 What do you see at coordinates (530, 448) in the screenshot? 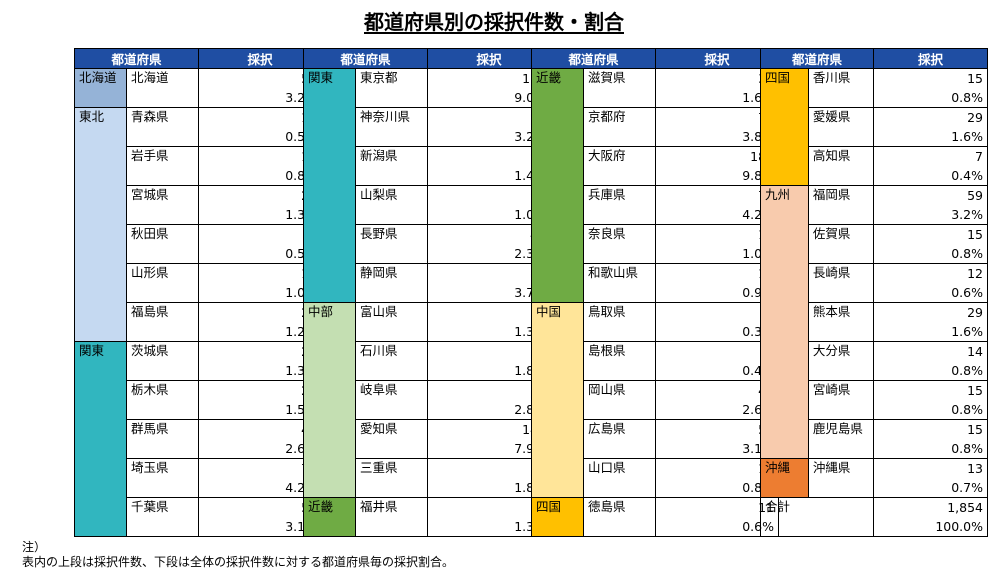
I see `adoption-share: 7.9%` at bounding box center [530, 448].